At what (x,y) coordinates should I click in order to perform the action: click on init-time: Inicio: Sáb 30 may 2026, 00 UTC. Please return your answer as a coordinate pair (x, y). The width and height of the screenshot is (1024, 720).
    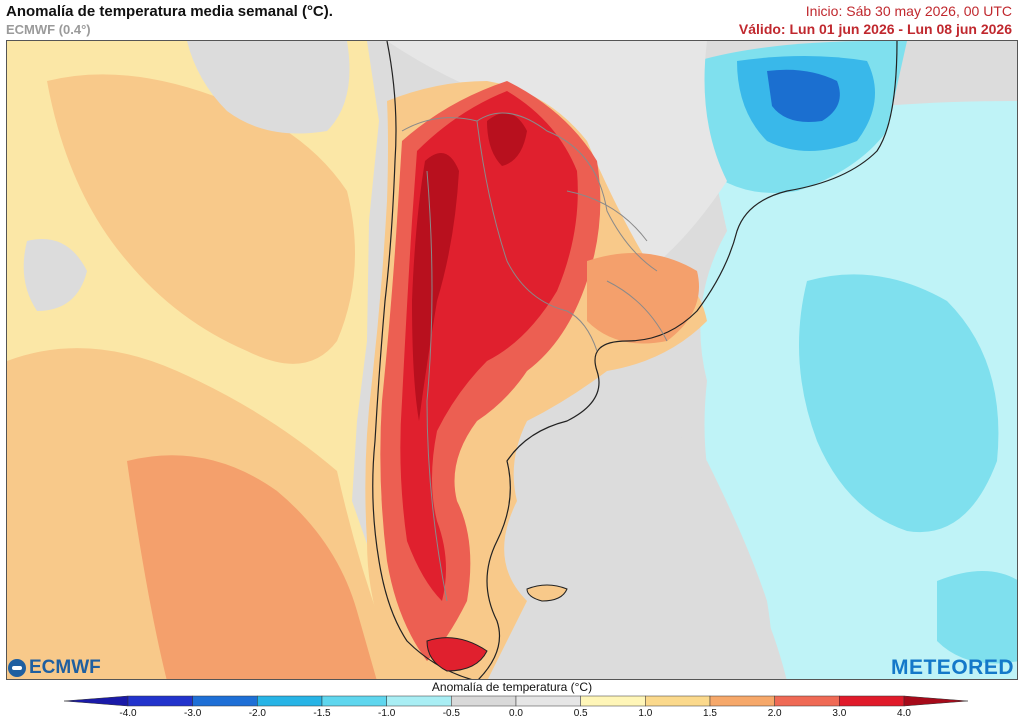
    Looking at the image, I should click on (908, 11).